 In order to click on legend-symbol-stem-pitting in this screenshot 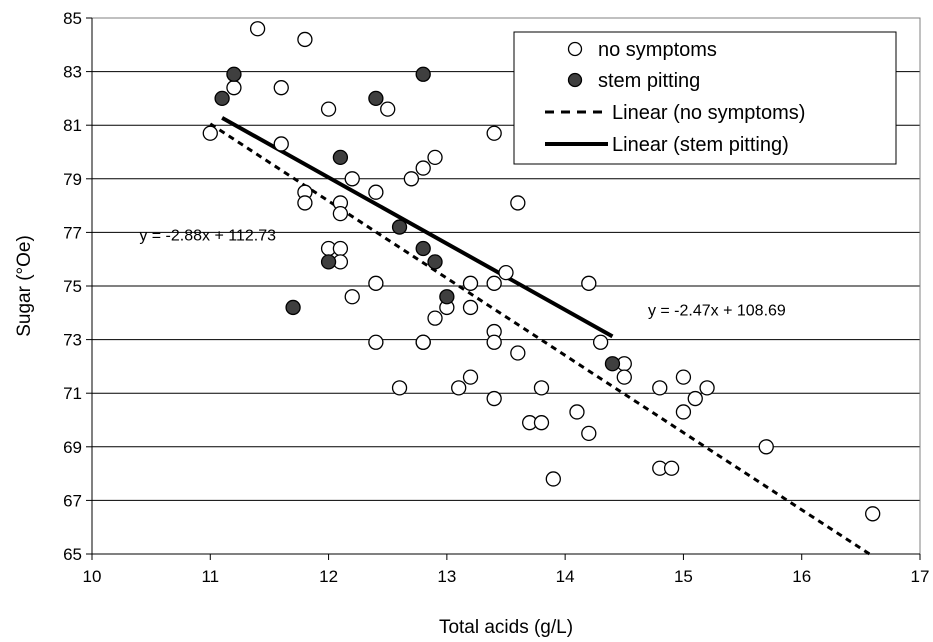, I will do `click(575, 80)`.